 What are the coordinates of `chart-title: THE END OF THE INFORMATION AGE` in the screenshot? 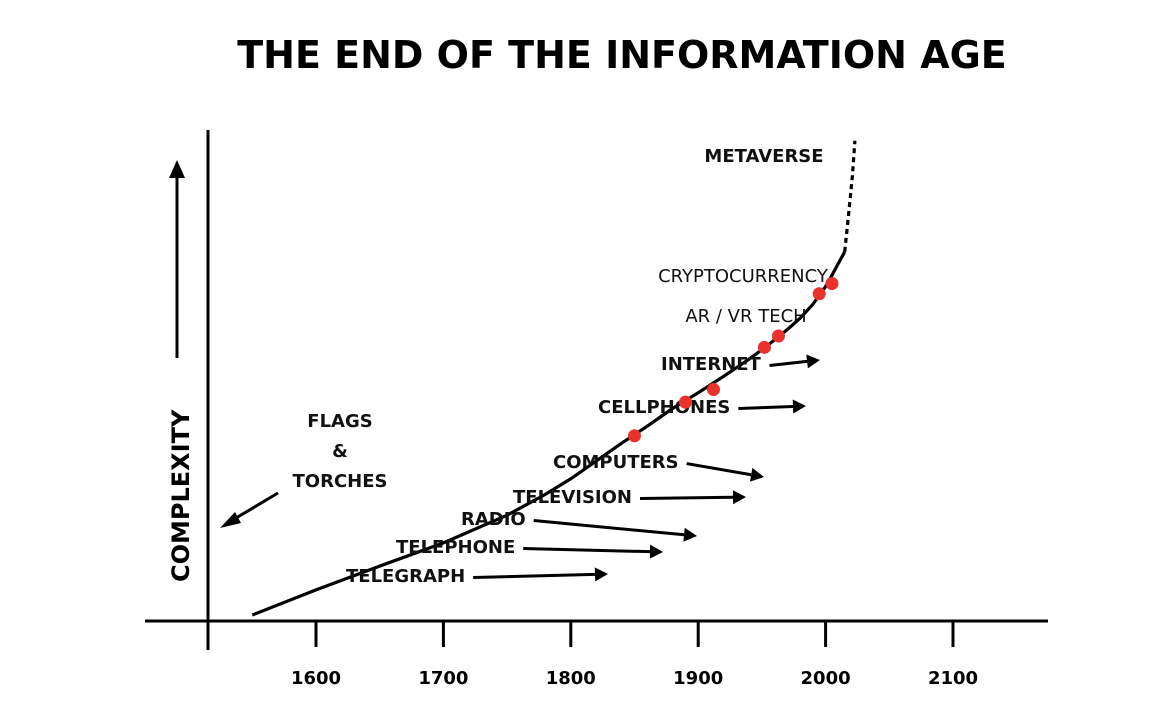 It's located at (622, 55).